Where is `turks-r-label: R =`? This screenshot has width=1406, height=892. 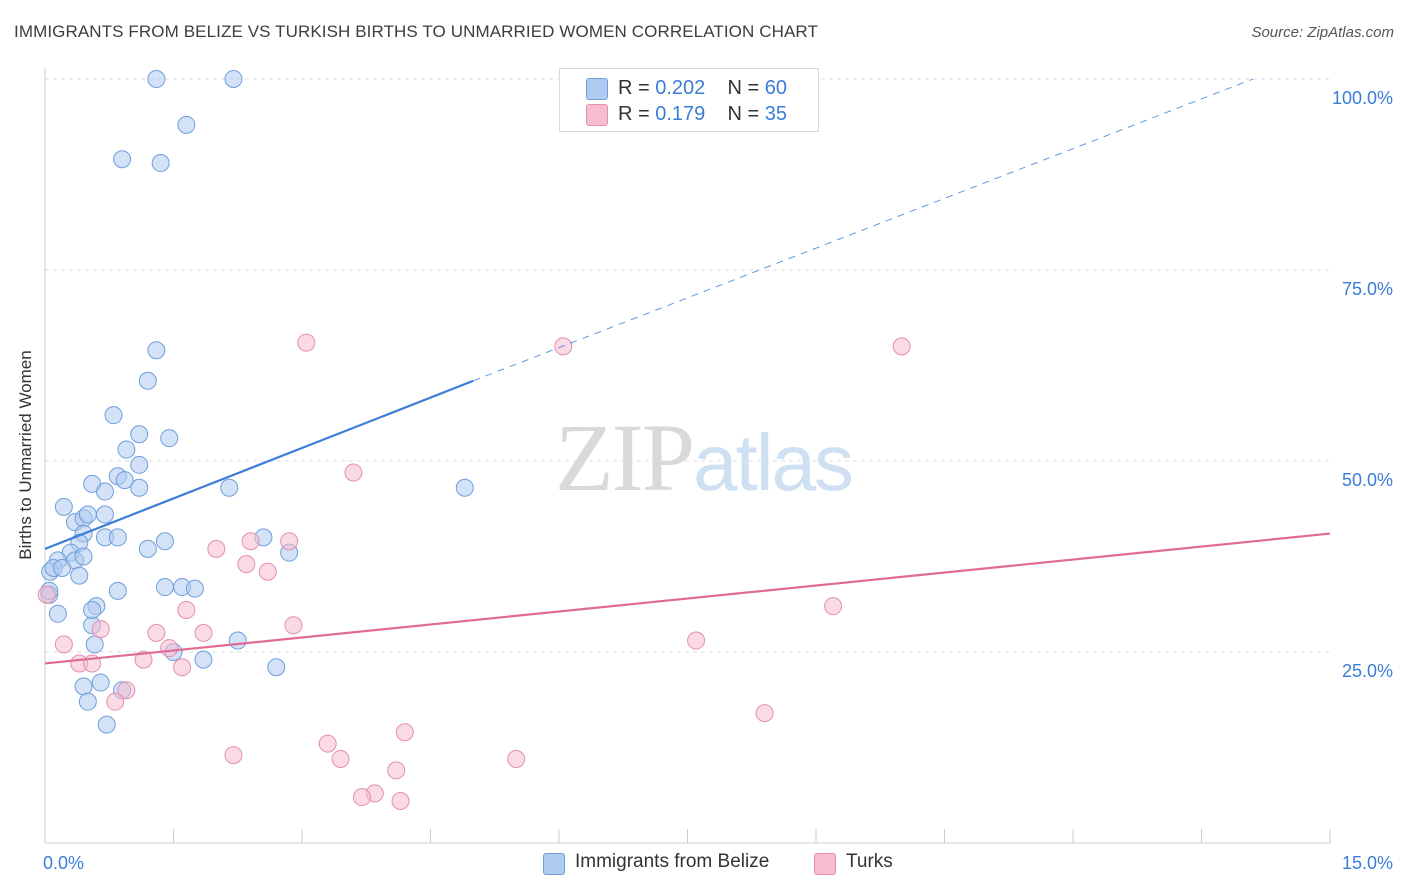 turks-r-label: R = is located at coordinates (634, 114).